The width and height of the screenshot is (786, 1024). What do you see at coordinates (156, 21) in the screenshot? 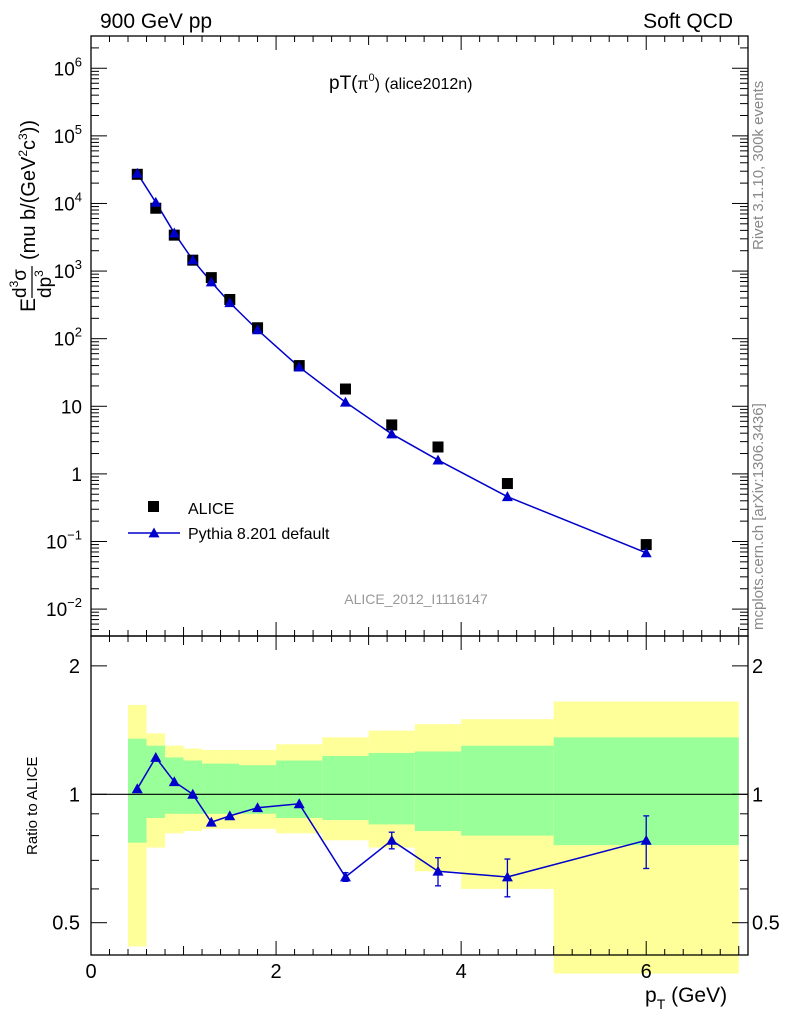
I see `energy-label: 900 GeV pp` at bounding box center [156, 21].